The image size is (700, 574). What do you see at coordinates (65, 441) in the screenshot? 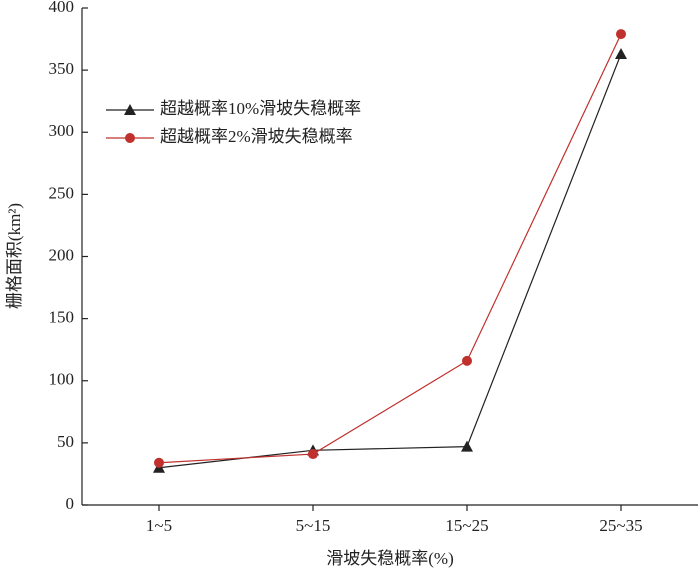
I see `y-tick-label: 50` at bounding box center [65, 441].